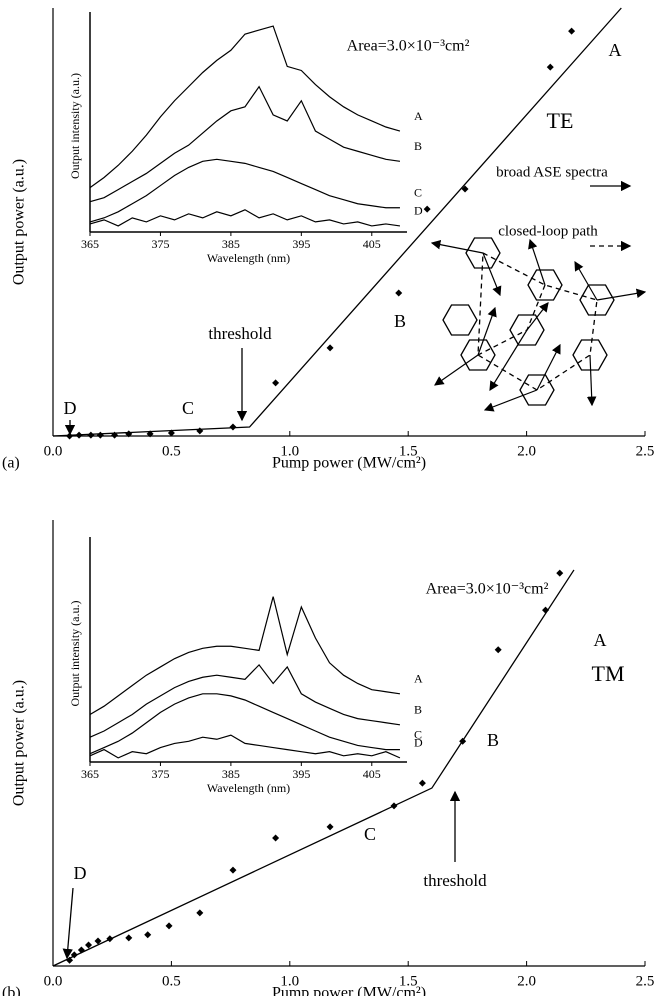  I want to click on panel-label: (b), so click(11, 990).